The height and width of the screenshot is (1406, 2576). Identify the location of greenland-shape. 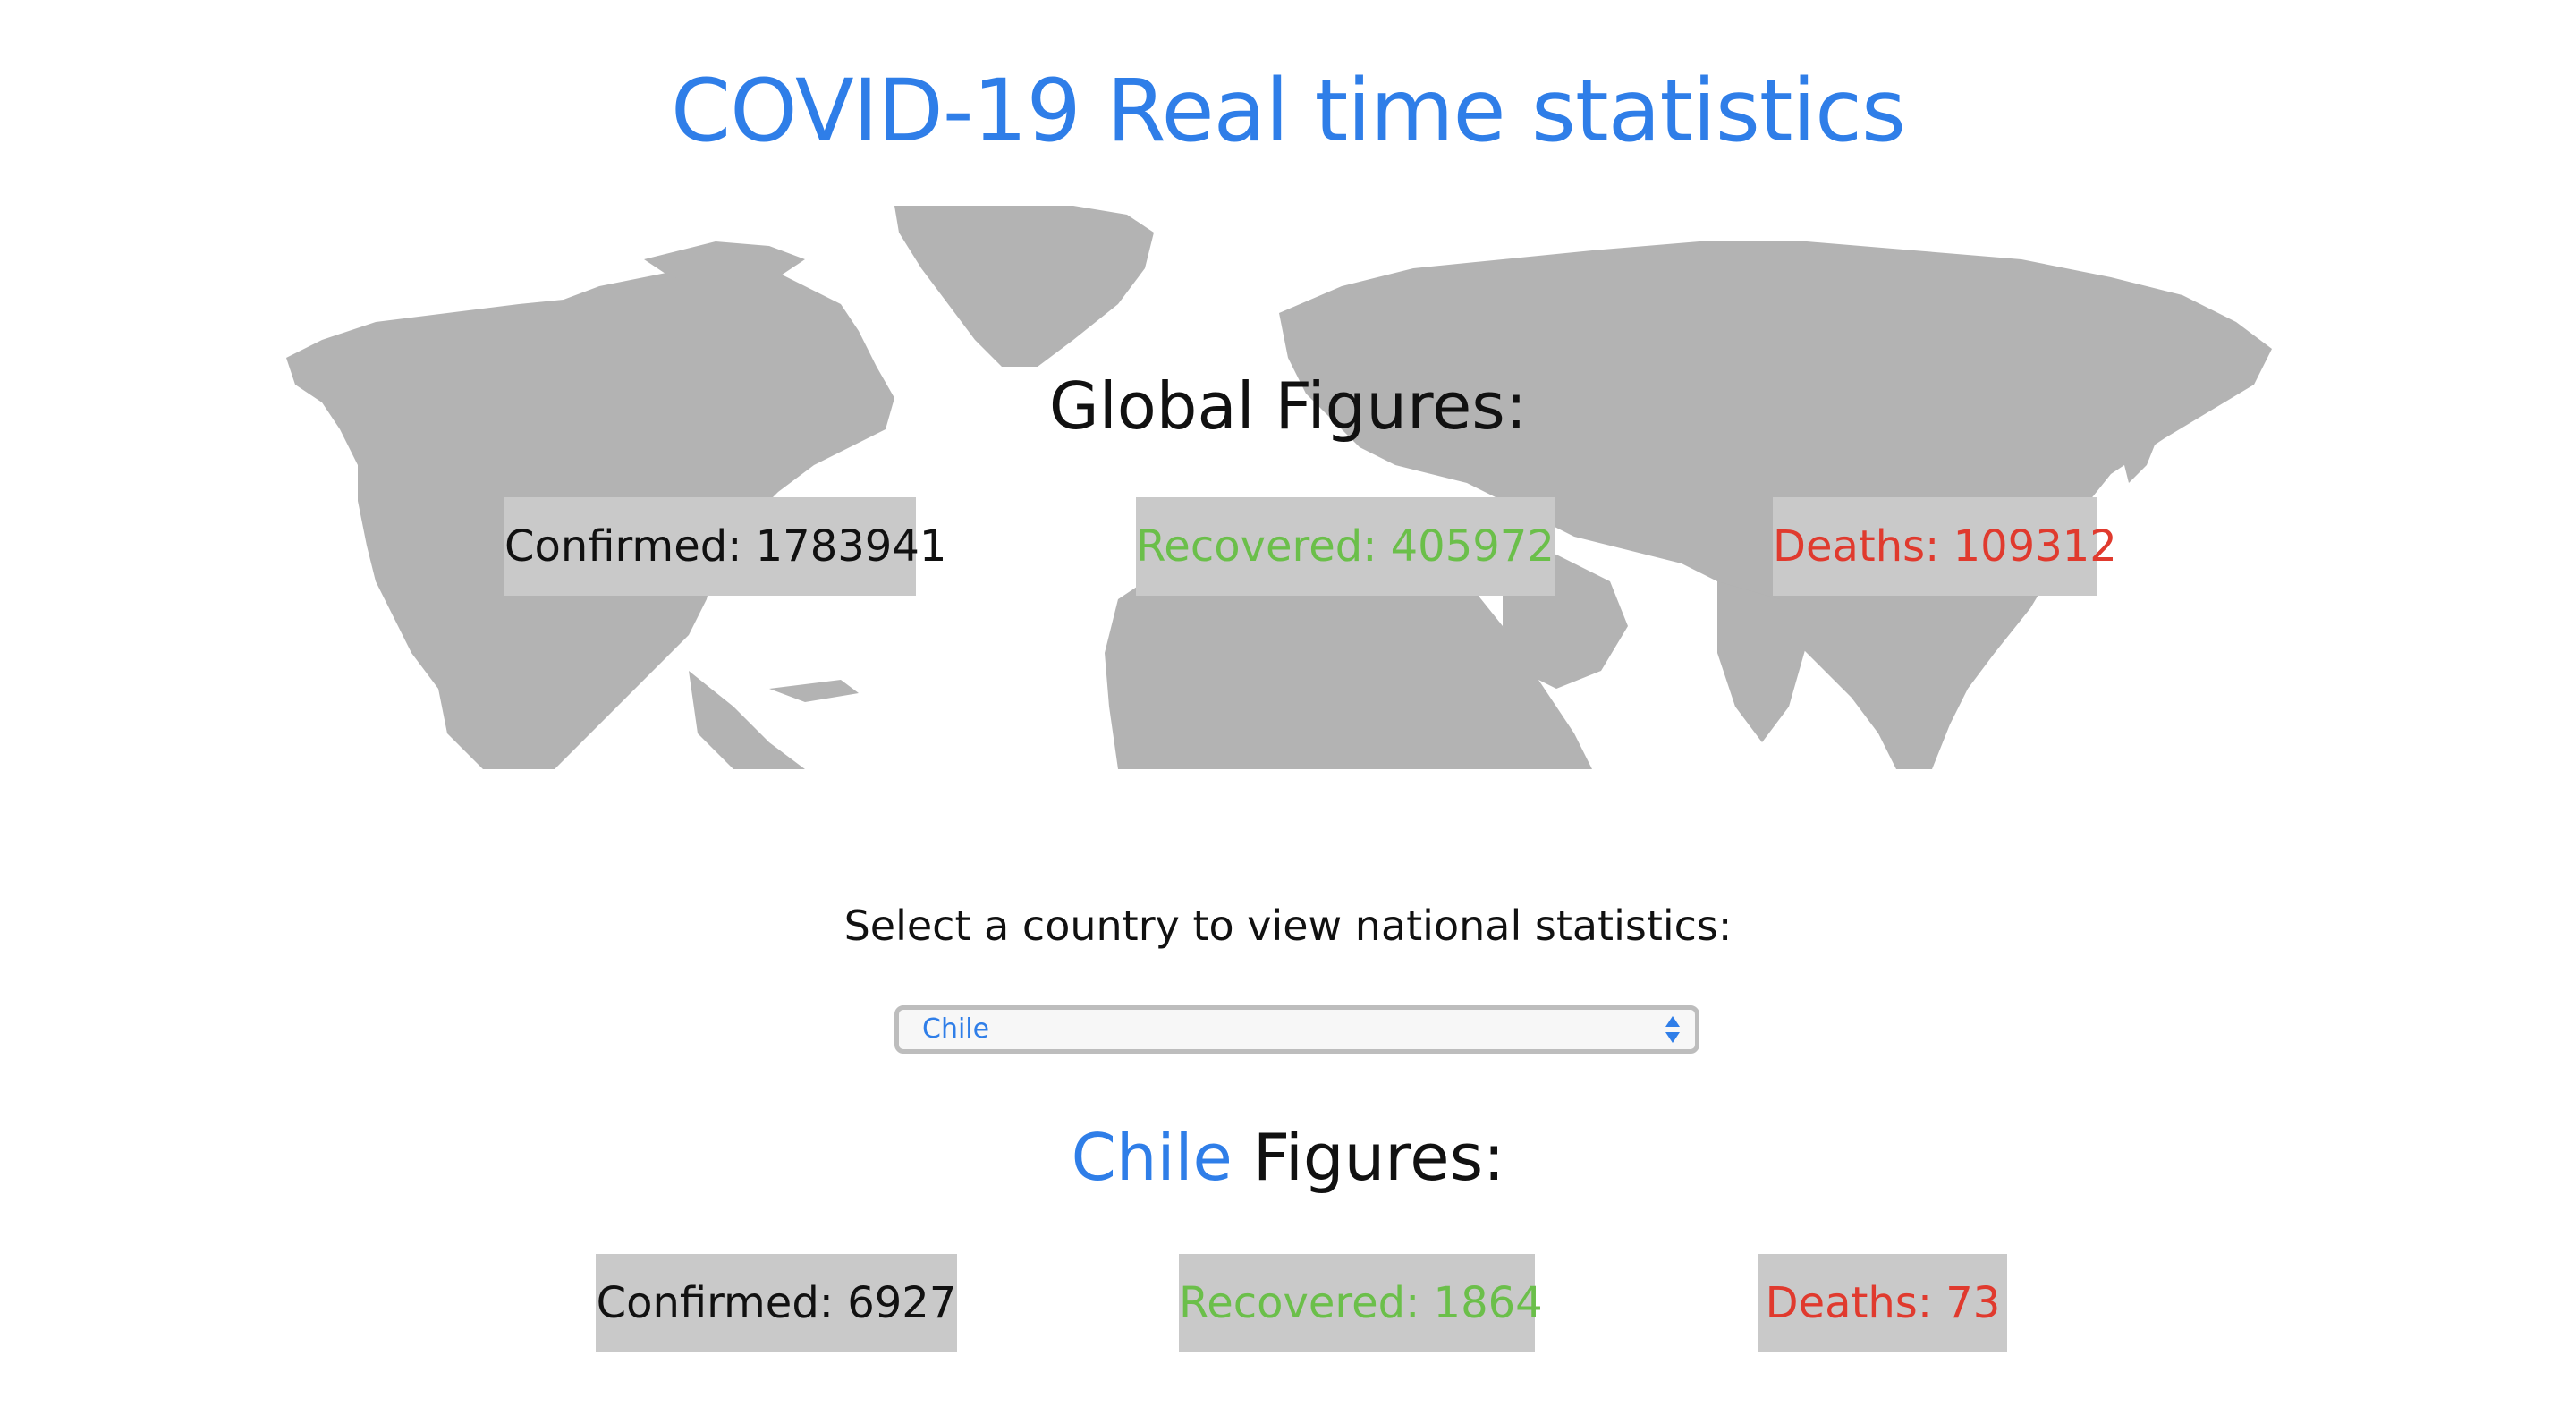
(1024, 287).